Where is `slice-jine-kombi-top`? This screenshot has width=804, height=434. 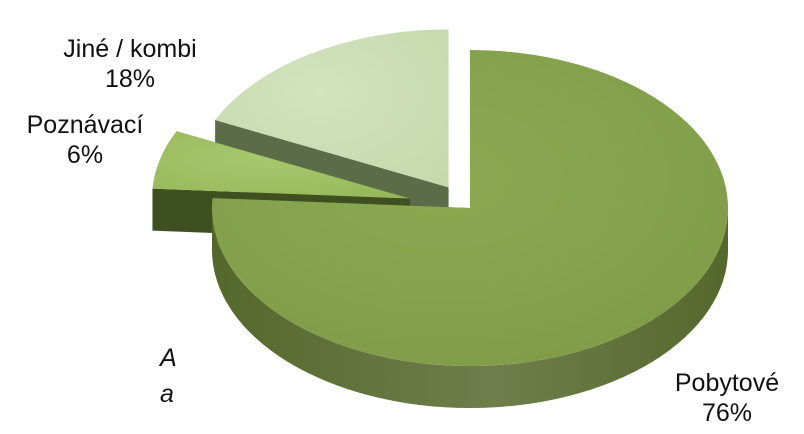
slice-jine-kombi-top is located at coordinates (332, 108).